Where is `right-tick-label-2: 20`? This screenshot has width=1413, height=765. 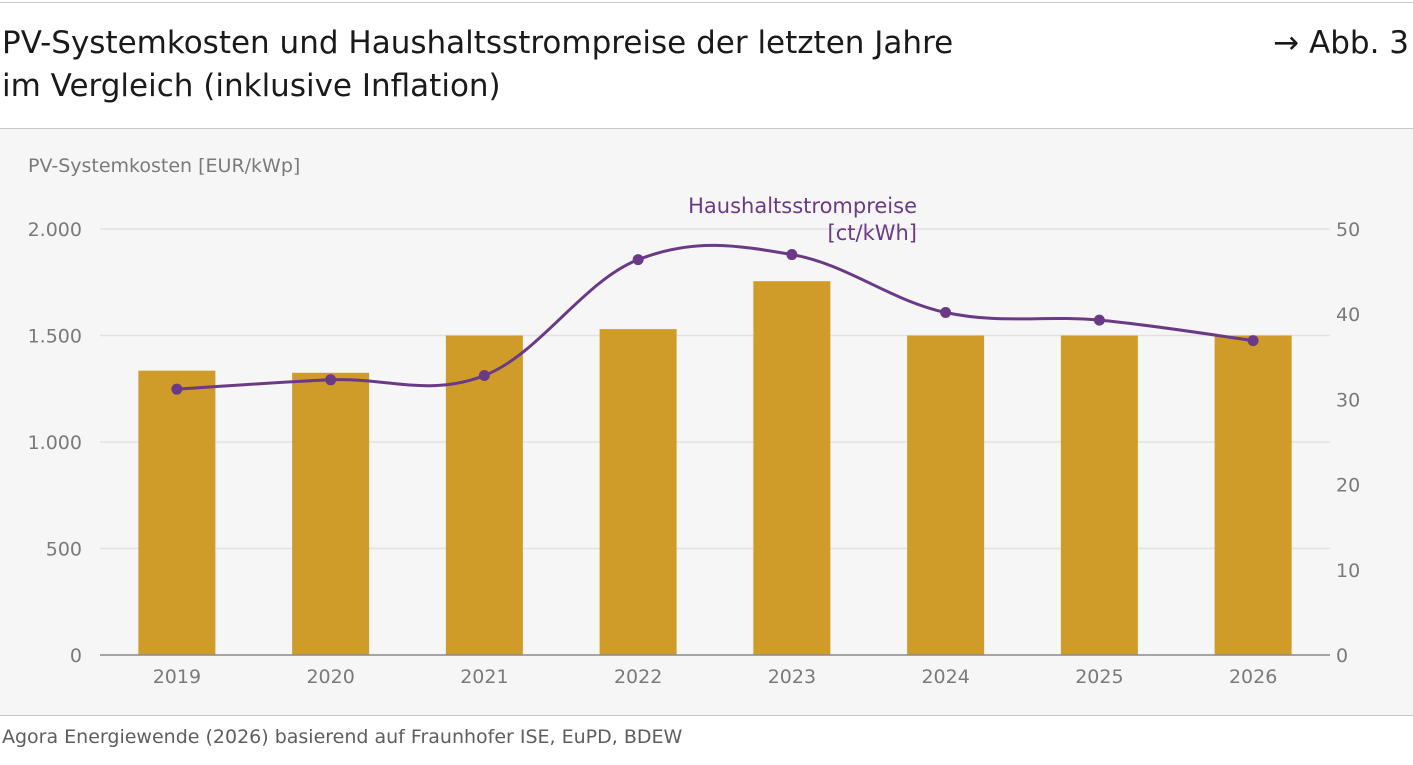 right-tick-label-2: 20 is located at coordinates (1348, 486).